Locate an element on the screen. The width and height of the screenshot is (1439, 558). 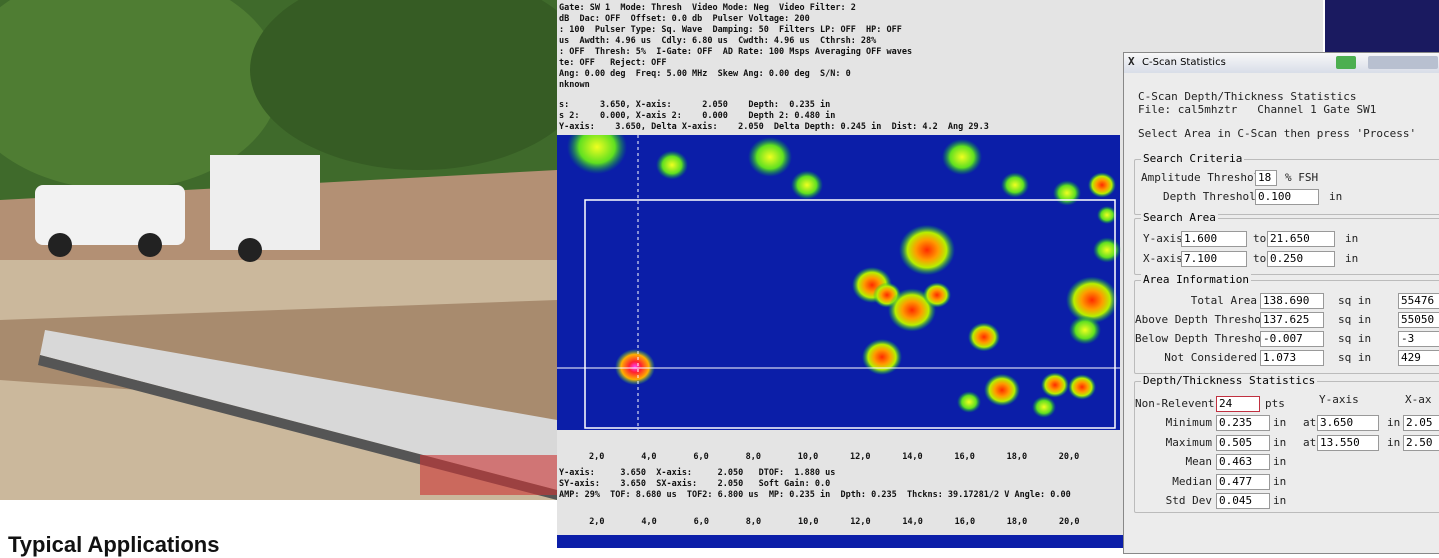
heading: C-Scan Depth/Thickness Statistics is located at coordinates (1247, 96).